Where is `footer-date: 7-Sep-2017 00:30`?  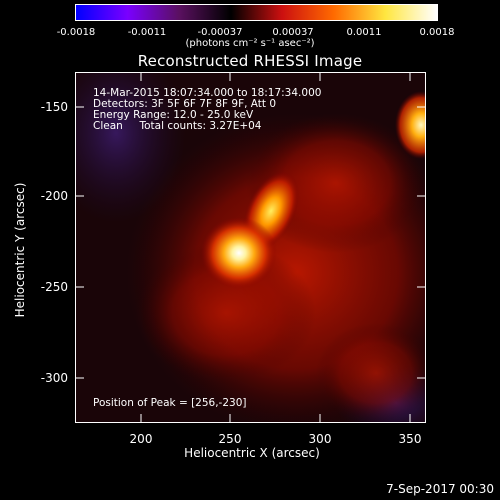 footer-date: 7-Sep-2017 00:30 is located at coordinates (440, 489).